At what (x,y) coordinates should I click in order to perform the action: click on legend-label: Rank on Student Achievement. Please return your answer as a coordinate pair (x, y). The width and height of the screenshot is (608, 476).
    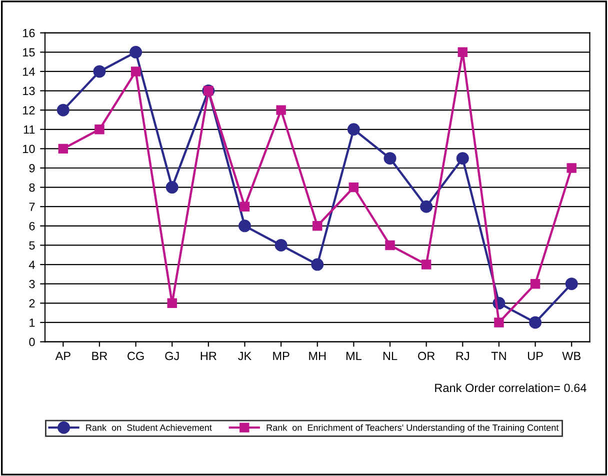
    Looking at the image, I should click on (149, 427).